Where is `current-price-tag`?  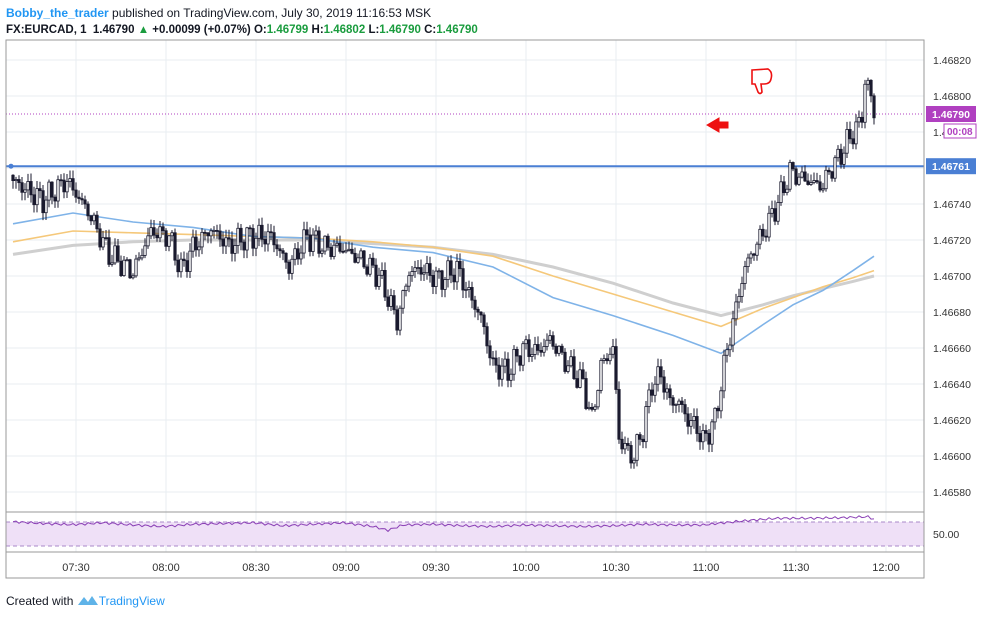 current-price-tag is located at coordinates (951, 114).